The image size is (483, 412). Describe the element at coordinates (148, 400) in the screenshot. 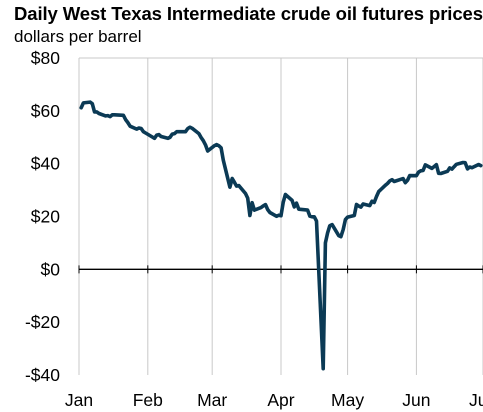

I see `x-tick-label: Feb` at that location.